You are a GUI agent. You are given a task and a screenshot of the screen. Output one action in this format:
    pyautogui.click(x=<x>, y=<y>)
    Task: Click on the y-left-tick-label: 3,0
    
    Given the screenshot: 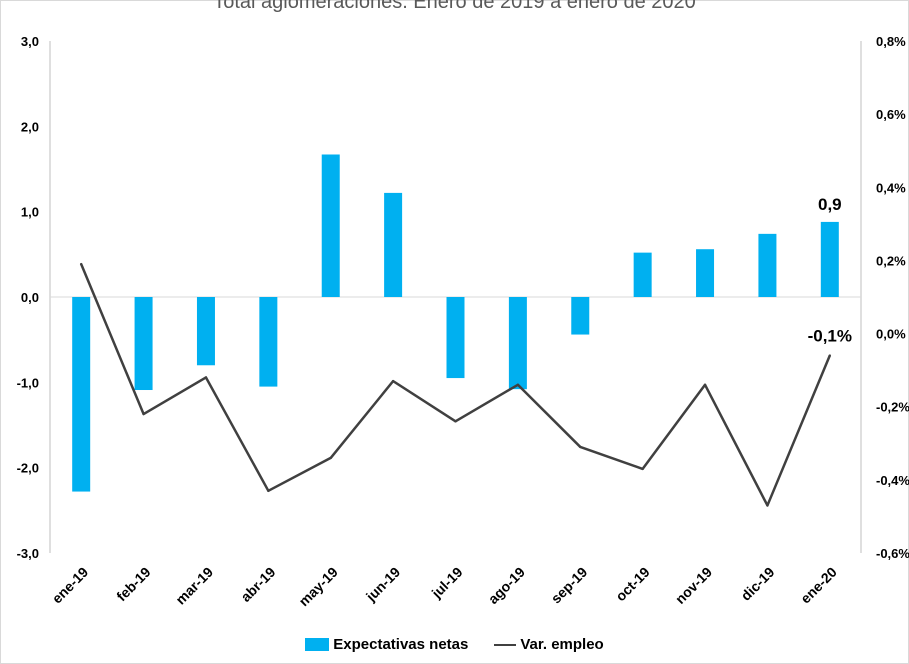 What is the action you would take?
    pyautogui.click(x=30, y=41)
    